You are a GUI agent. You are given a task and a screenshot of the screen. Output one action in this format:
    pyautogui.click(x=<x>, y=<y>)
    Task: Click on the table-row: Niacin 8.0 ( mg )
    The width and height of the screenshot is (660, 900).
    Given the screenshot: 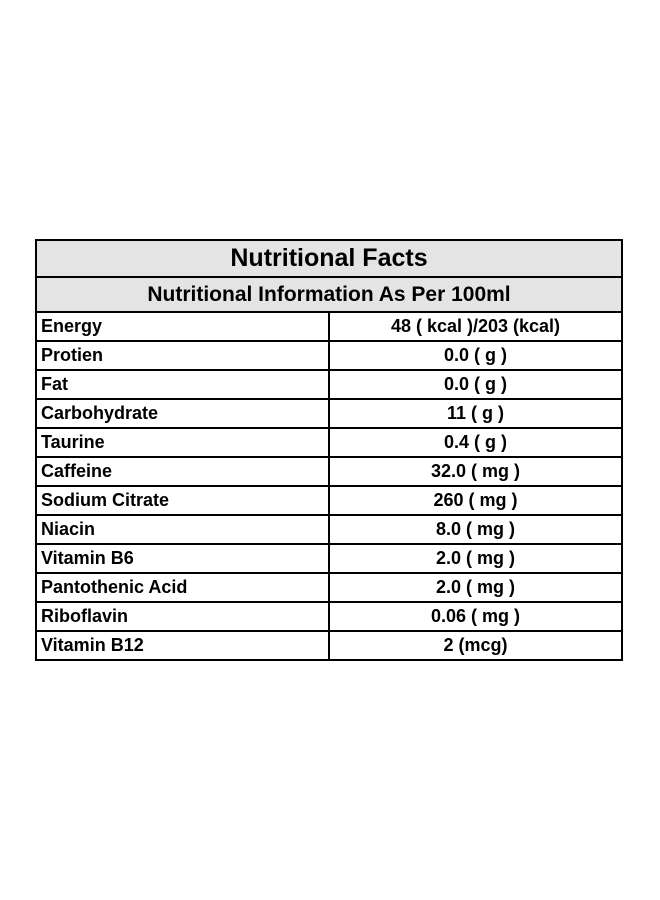 What is the action you would take?
    pyautogui.click(x=329, y=529)
    